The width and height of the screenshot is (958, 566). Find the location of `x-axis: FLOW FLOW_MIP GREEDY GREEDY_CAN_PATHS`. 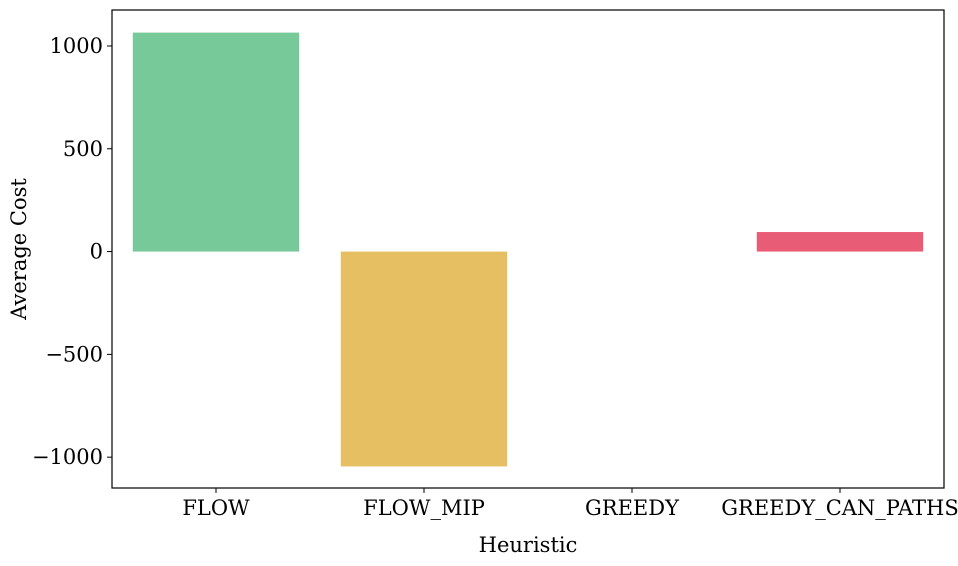

x-axis: FLOW FLOW_MIP GREEDY GREEDY_CAN_PATHS is located at coordinates (570, 504).